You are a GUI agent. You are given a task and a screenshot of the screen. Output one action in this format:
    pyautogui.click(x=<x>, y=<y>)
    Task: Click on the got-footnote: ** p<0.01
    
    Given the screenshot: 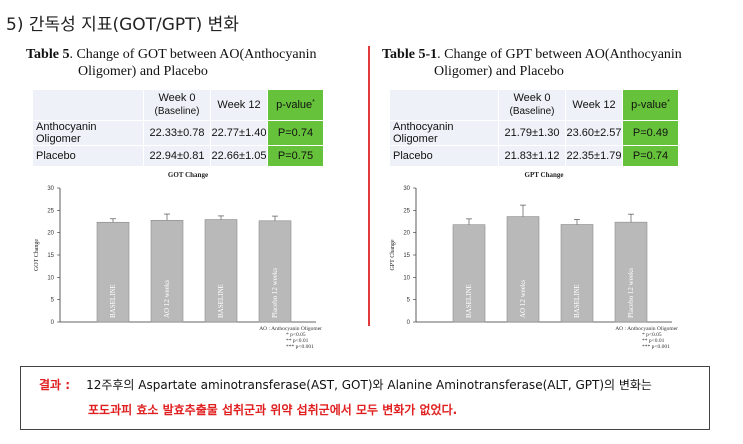 What is the action you would take?
    pyautogui.click(x=297, y=341)
    